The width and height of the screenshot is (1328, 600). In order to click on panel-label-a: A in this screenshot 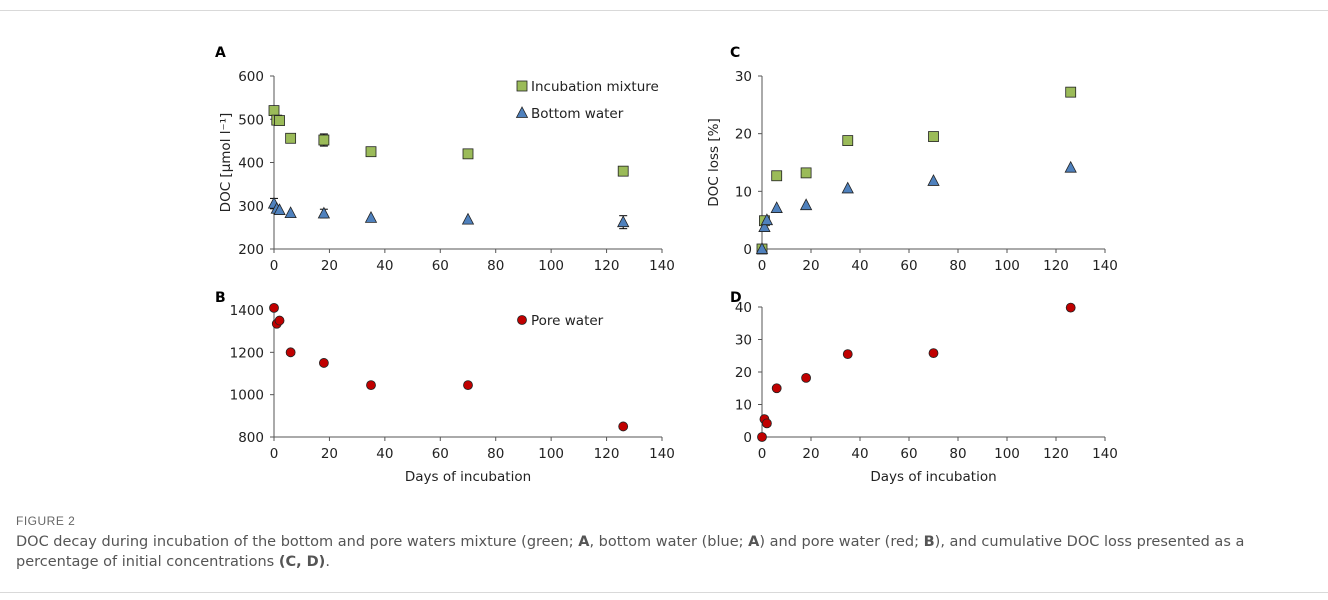, I will do `click(220, 53)`.